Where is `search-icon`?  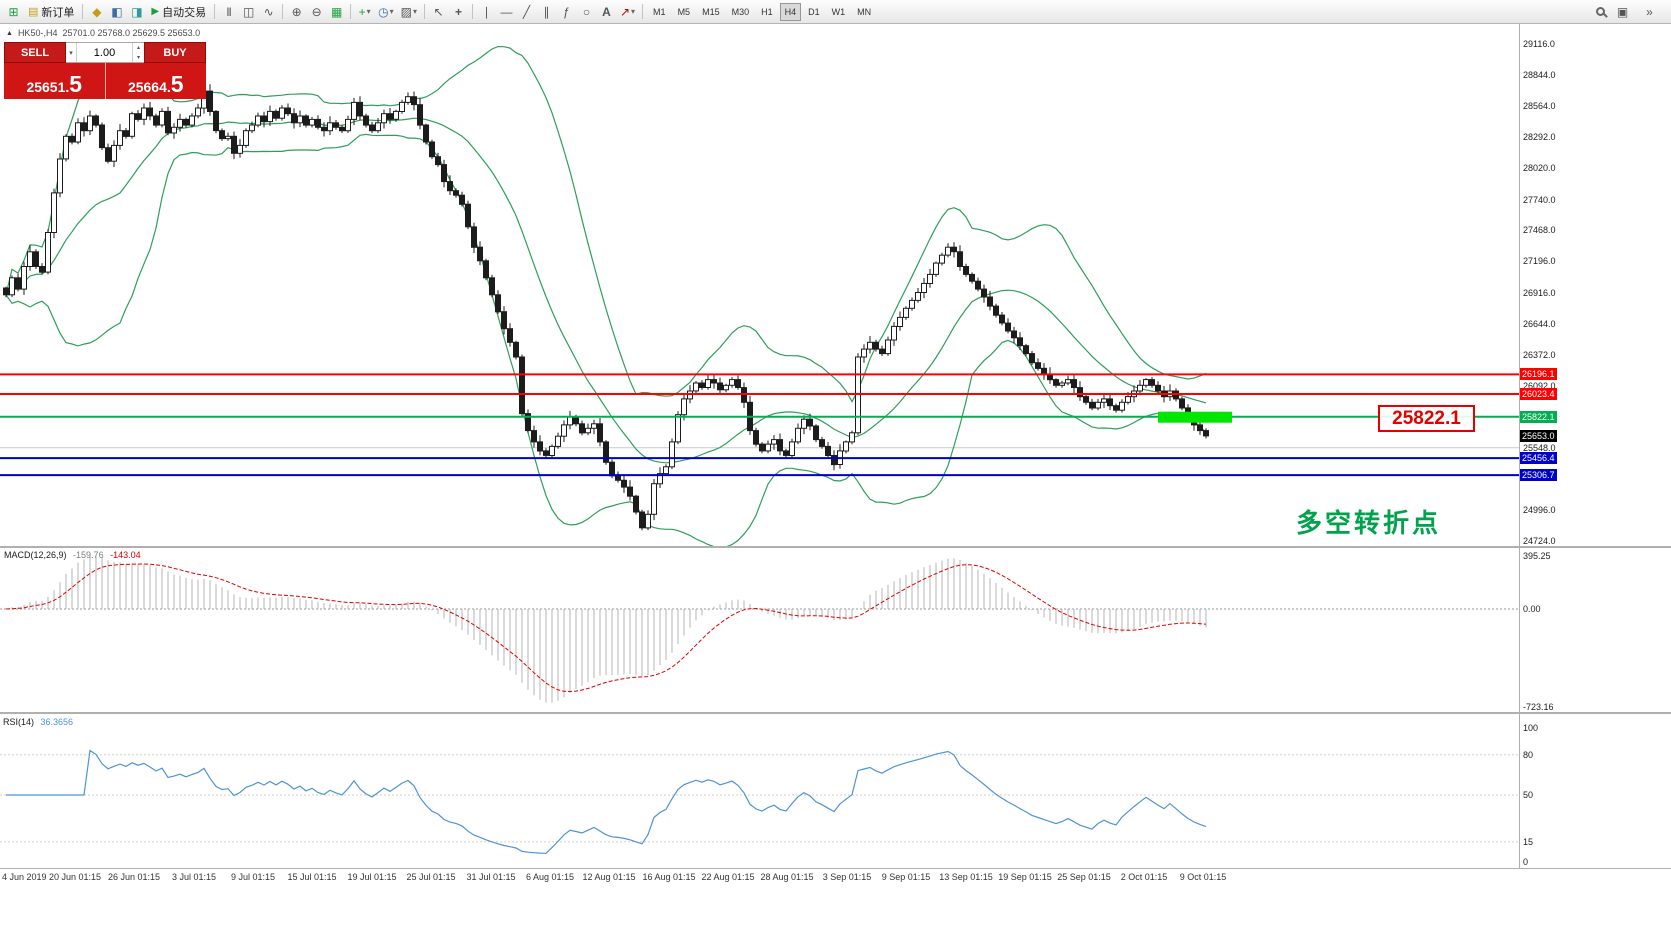
search-icon is located at coordinates (1600, 11).